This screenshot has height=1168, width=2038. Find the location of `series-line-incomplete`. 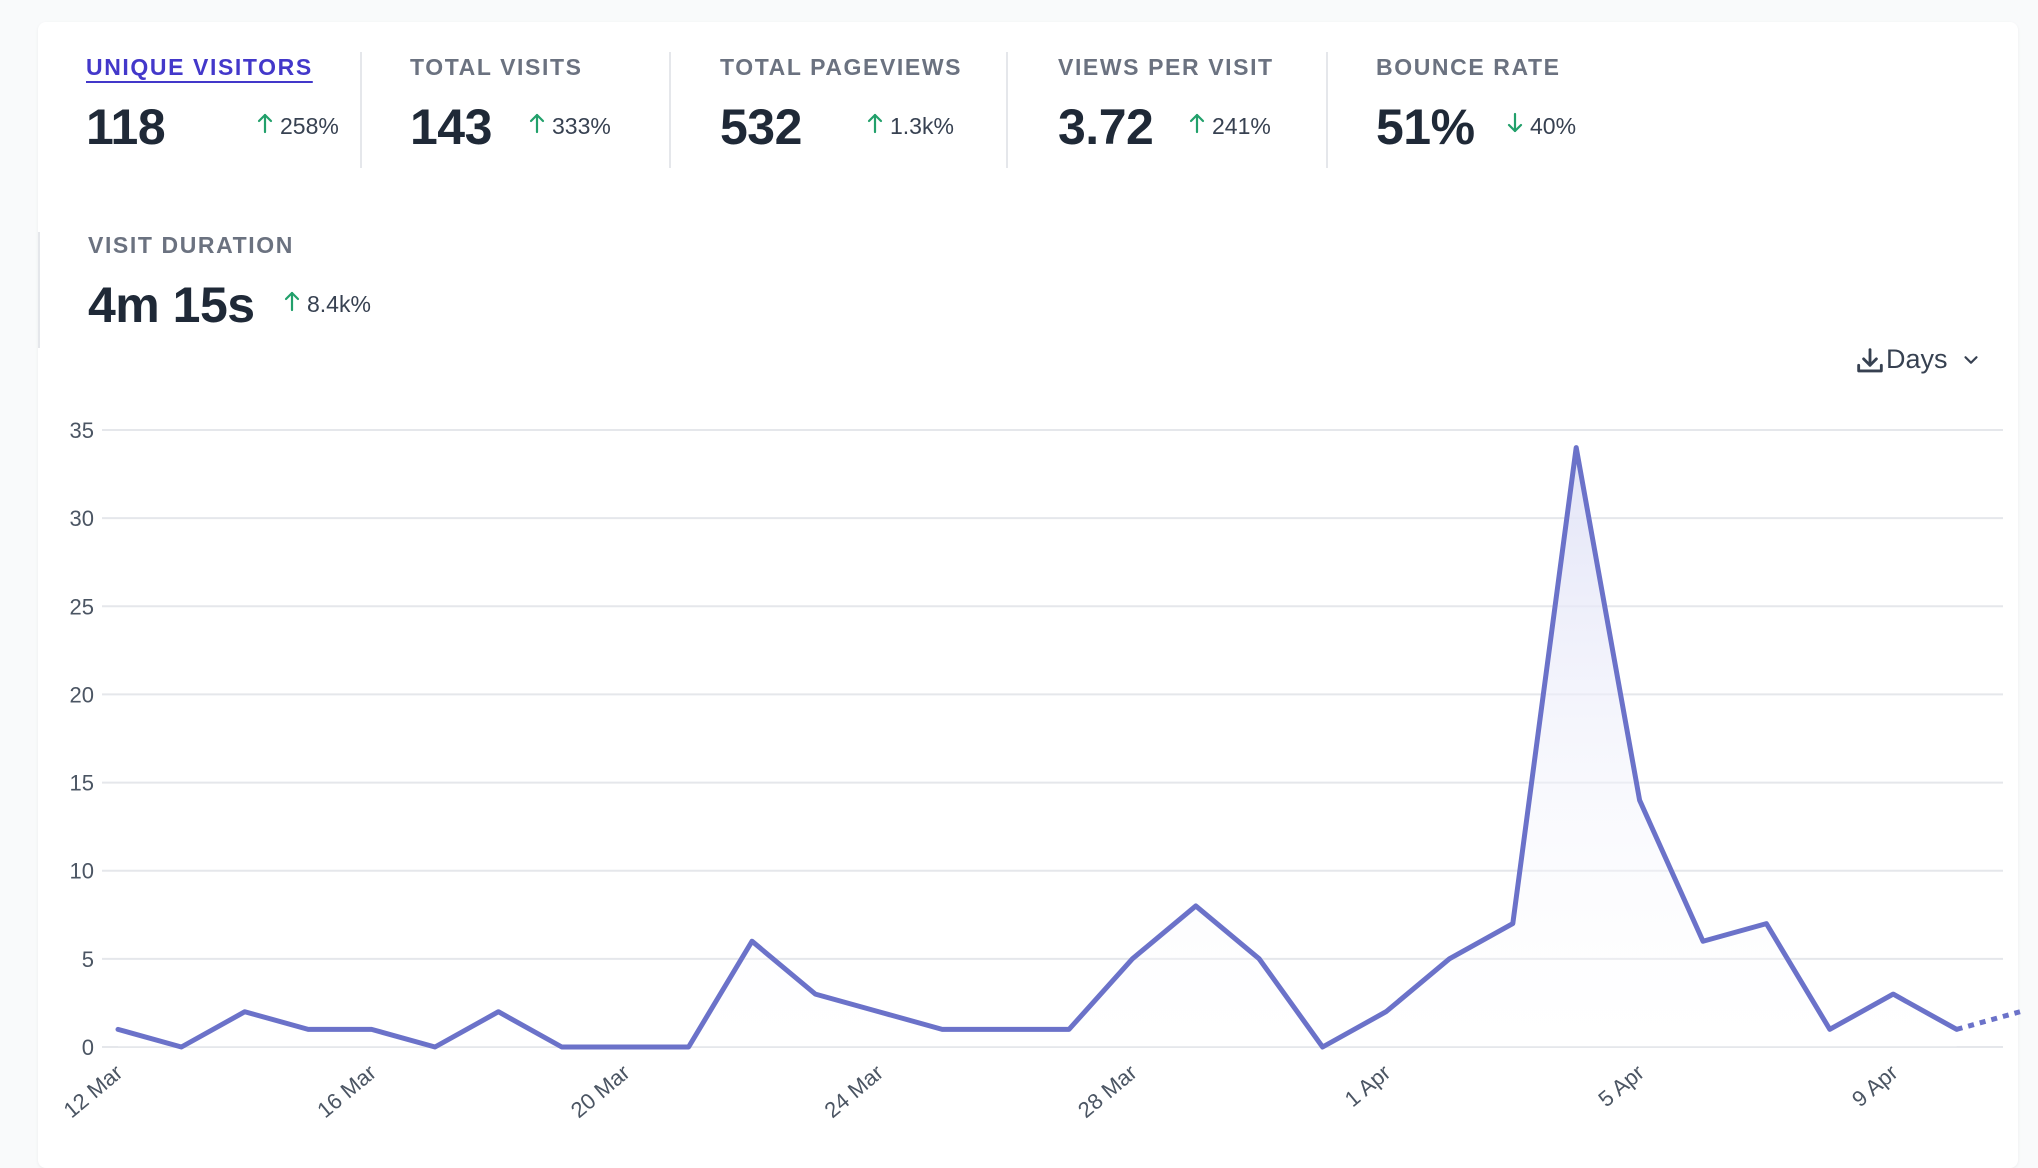

series-line-incomplete is located at coordinates (1988, 1020).